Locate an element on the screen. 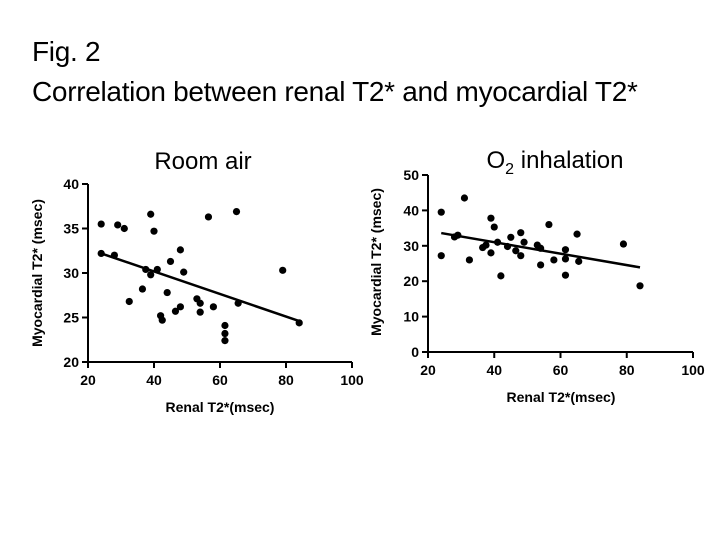  chart-title-subscript: 2 is located at coordinates (509, 169).